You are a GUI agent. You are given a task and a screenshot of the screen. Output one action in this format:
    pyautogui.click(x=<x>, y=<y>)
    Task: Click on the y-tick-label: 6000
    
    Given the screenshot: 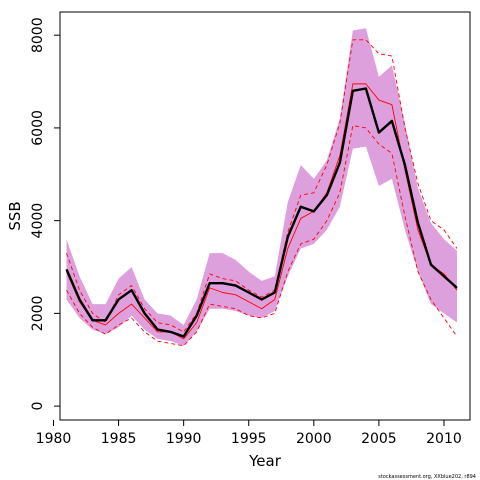 What is the action you would take?
    pyautogui.click(x=38, y=128)
    